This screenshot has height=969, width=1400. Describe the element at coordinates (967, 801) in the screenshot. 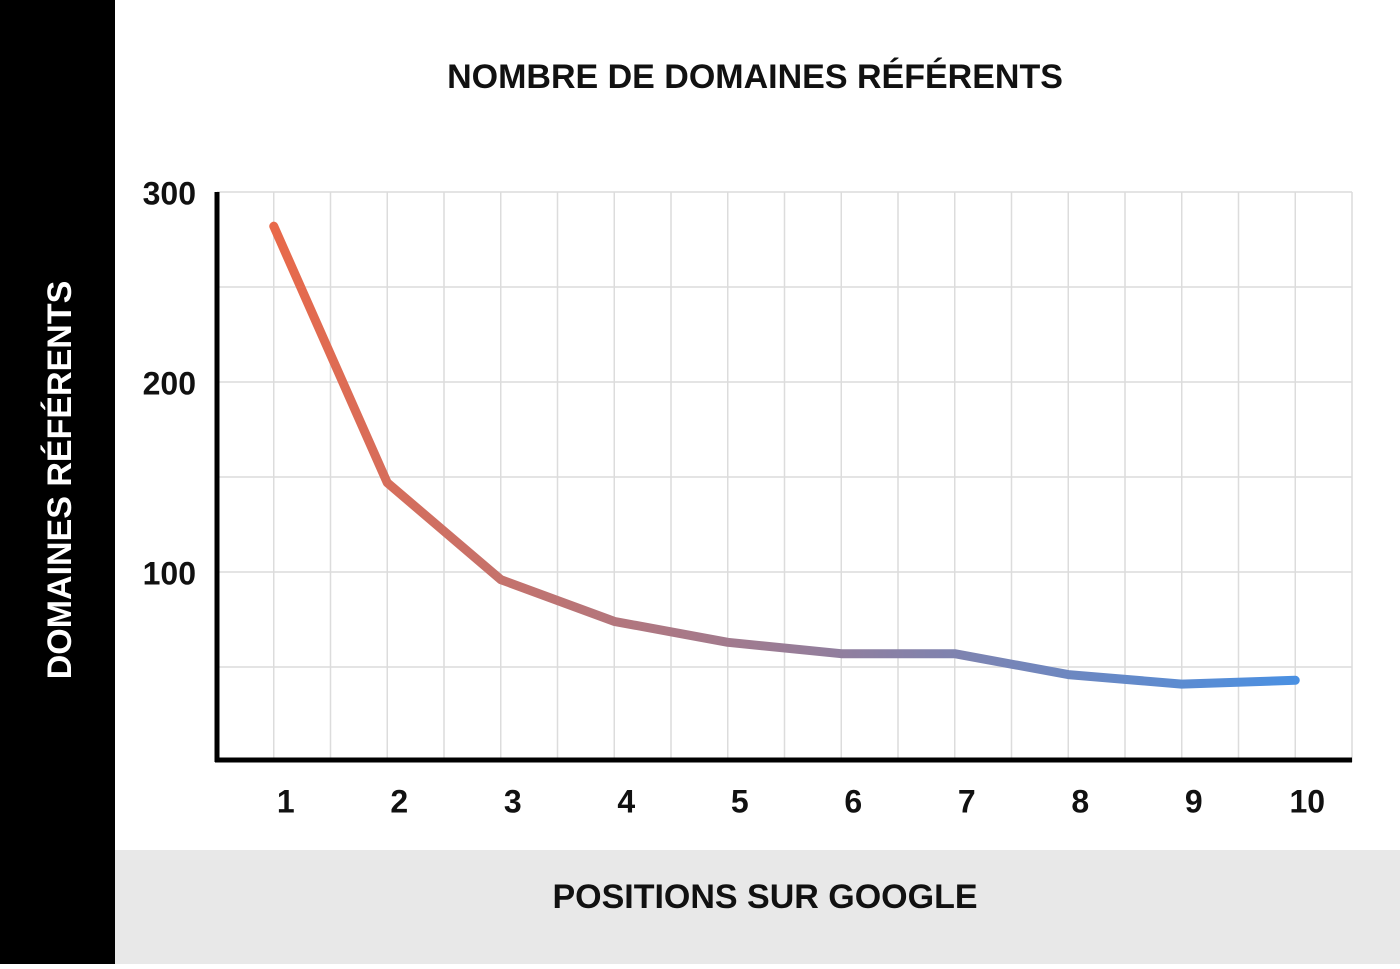

I see `x-tick-label: 7` at that location.